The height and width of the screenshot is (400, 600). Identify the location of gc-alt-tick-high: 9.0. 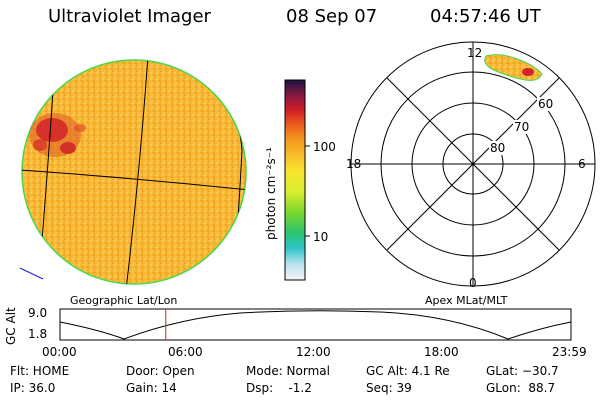
(38, 313).